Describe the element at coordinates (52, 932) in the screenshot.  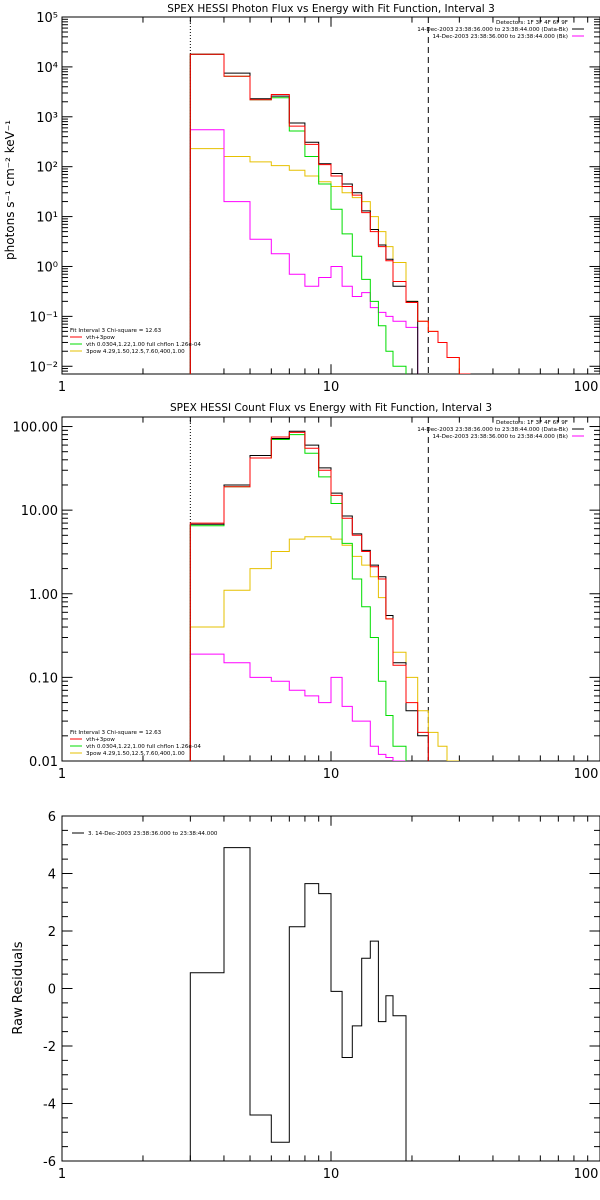
I see `y-tick-label: 2` at that location.